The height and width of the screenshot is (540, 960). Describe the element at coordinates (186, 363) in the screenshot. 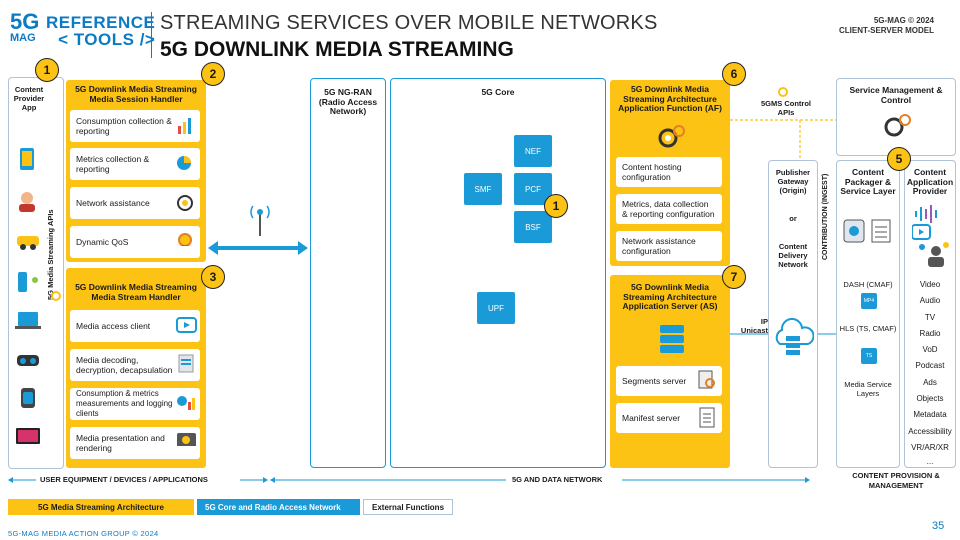

I see `document-grid-icon` at that location.